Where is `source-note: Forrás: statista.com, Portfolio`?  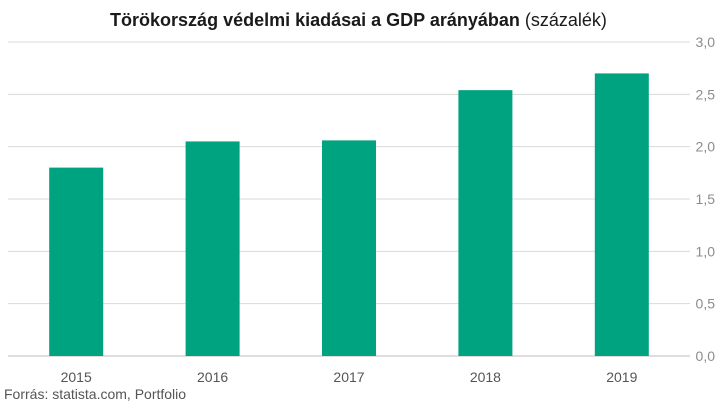 source-note: Forrás: statista.com, Portfolio is located at coordinates (95, 394).